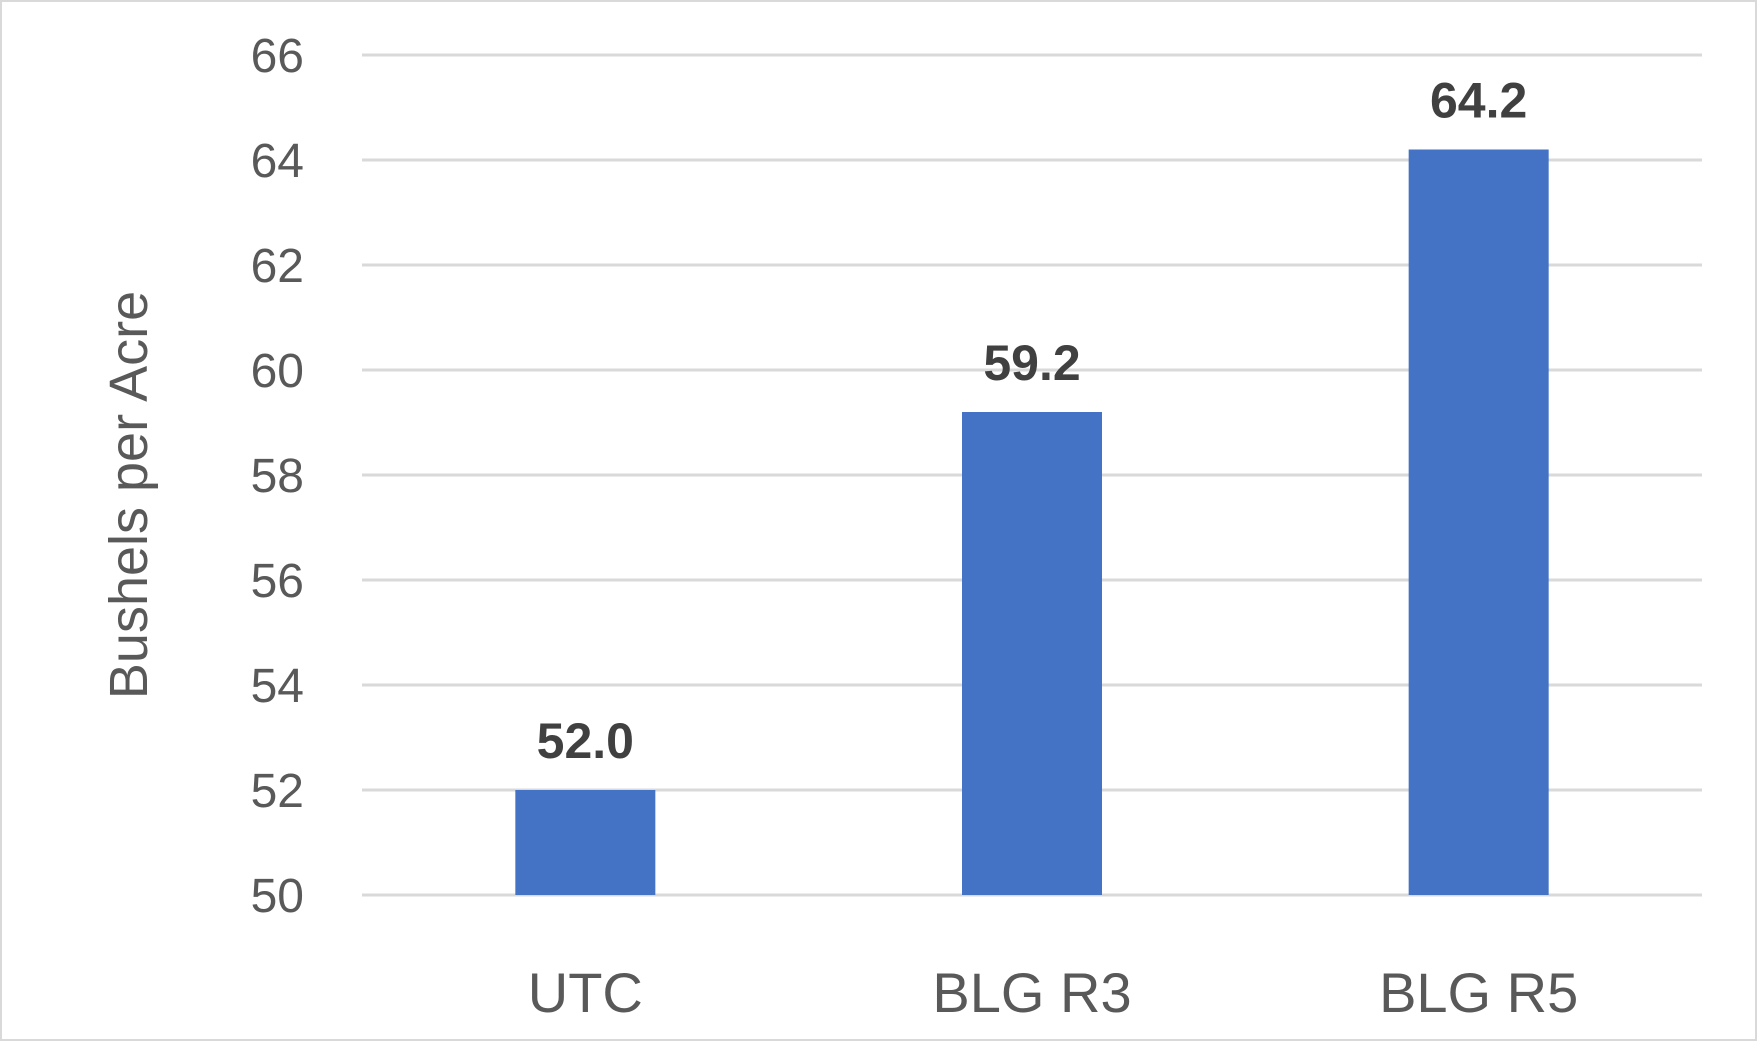 The height and width of the screenshot is (1041, 1757). What do you see at coordinates (1031, 363) in the screenshot?
I see `data-label: 59.2` at bounding box center [1031, 363].